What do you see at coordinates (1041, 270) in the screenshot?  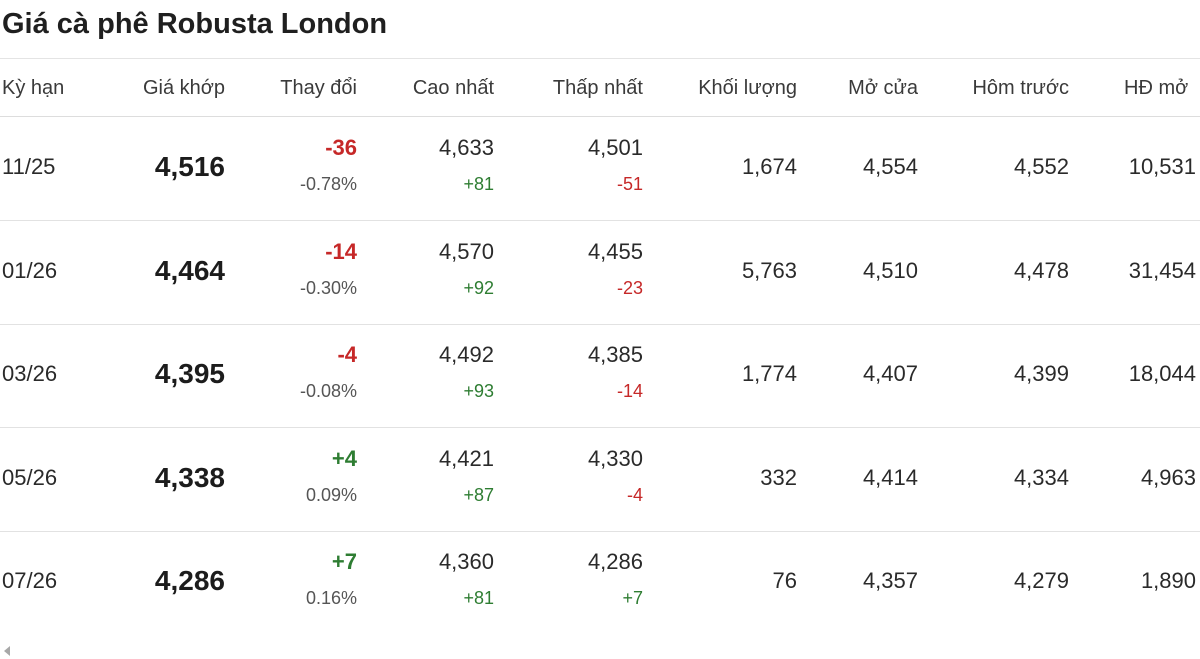 I see `cell-prev: 4,478` at bounding box center [1041, 270].